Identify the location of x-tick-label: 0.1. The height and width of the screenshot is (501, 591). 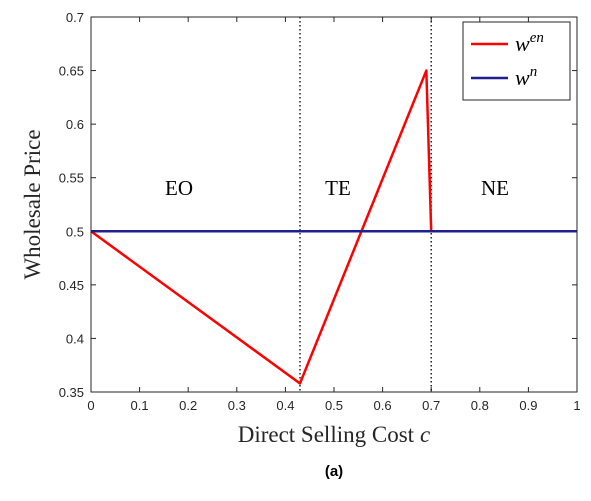
(140, 405).